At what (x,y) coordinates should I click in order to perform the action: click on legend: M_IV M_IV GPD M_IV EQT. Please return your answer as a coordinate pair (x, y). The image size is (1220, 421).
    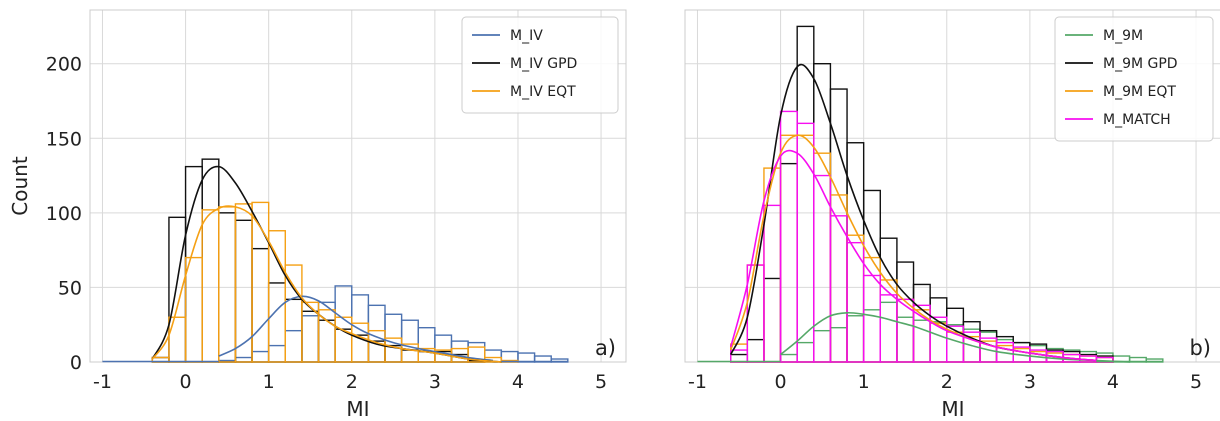
    Looking at the image, I should click on (540, 65).